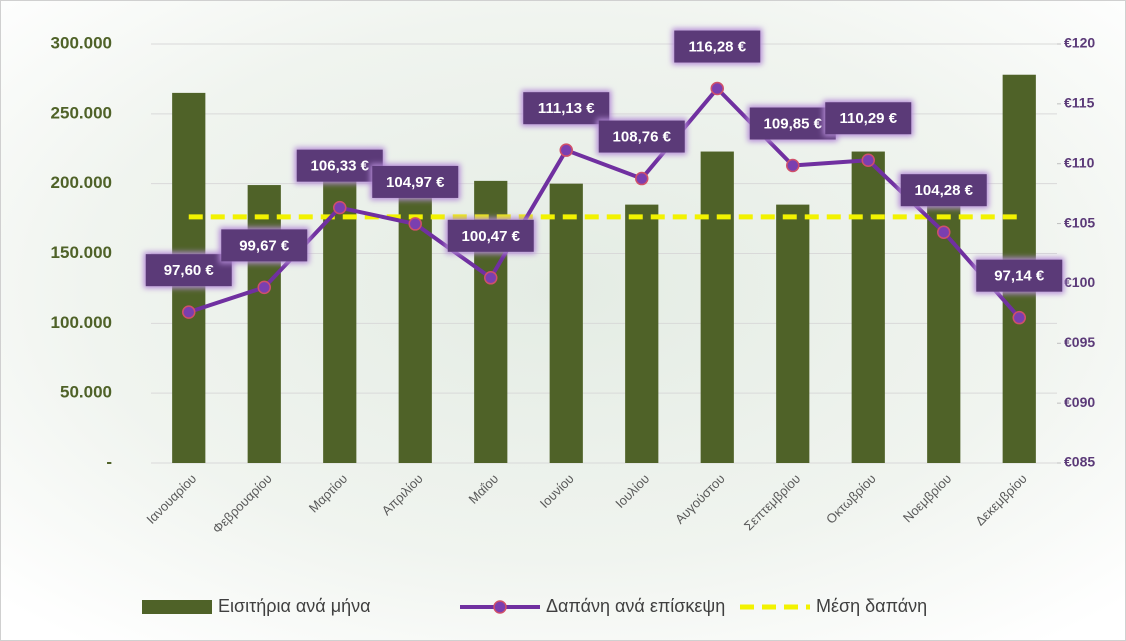  I want to click on y-tick-label: -, so click(109, 461).